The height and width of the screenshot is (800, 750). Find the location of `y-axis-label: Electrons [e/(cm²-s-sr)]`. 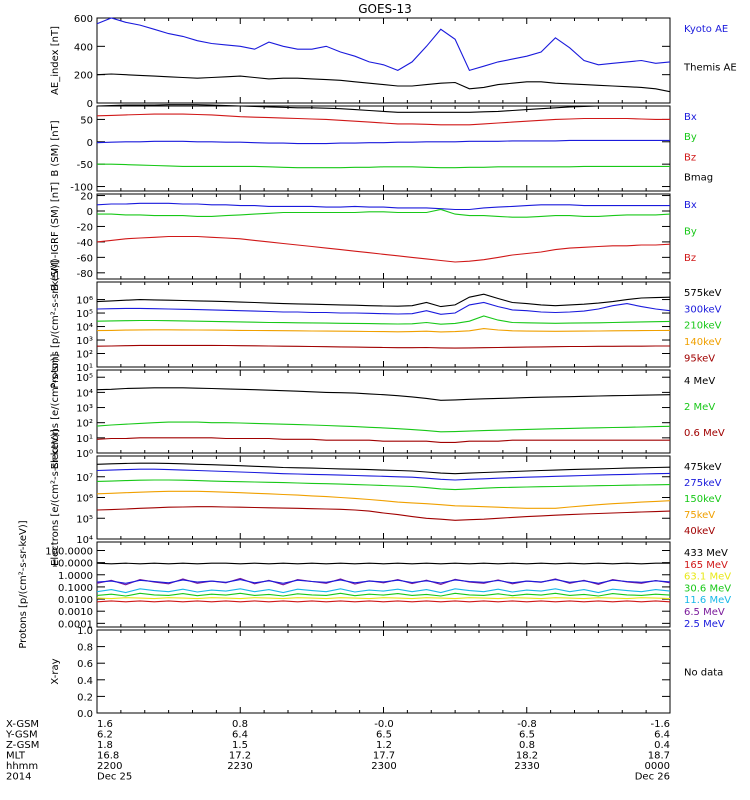

y-axis-label: Electrons [e/(cm²-s-sr)] is located at coordinates (55, 412).